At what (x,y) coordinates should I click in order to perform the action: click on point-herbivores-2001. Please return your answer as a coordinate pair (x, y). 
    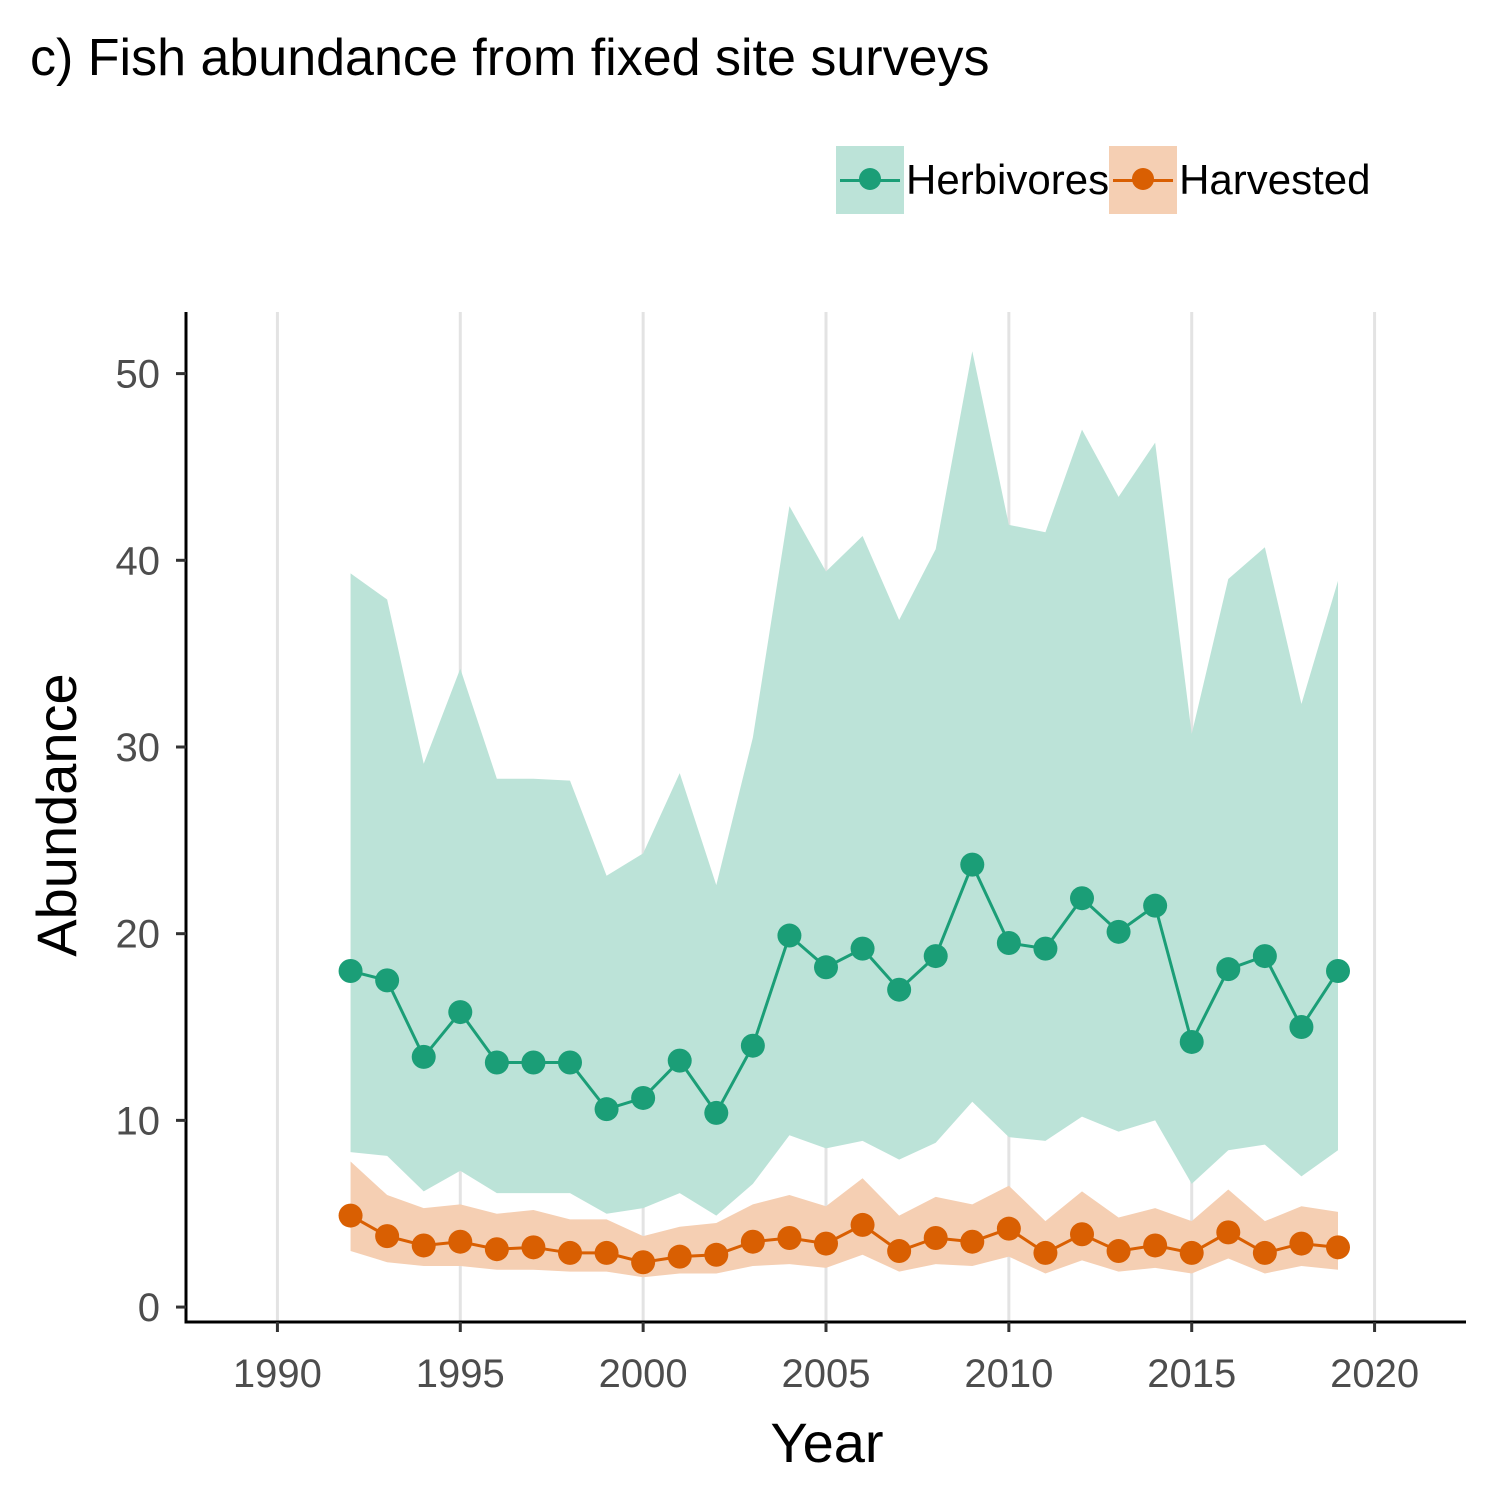
    Looking at the image, I should click on (679, 1060).